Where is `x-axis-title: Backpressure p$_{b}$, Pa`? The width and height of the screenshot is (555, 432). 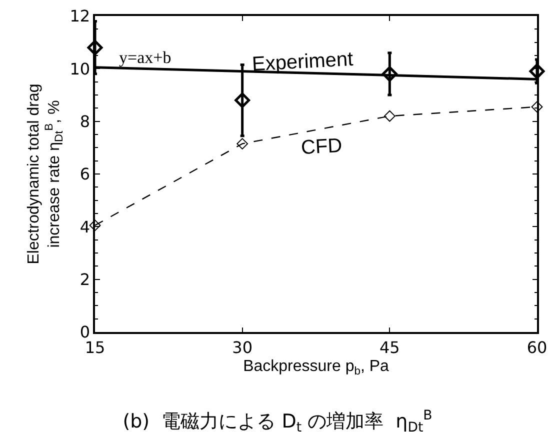
x-axis-title: Backpressure p$_{b}$, Pa is located at coordinates (316, 368).